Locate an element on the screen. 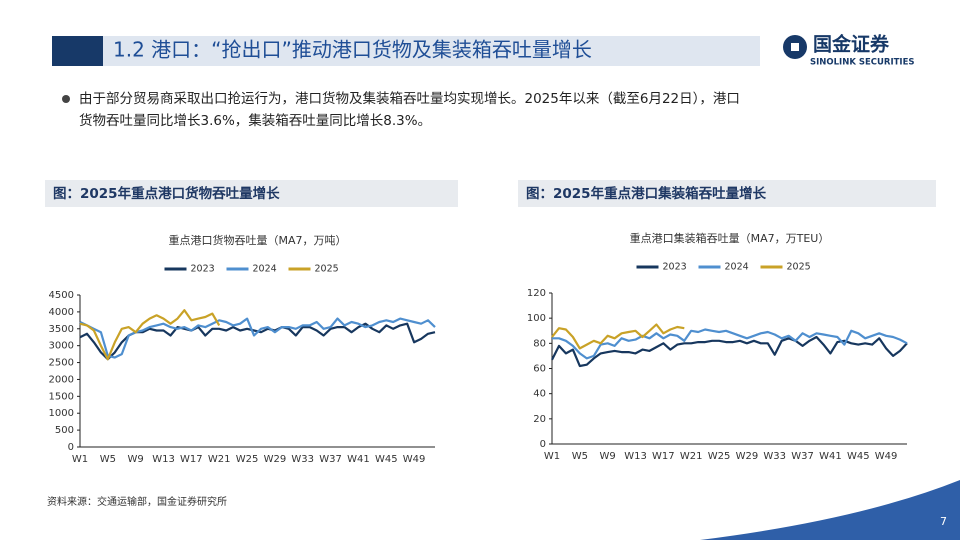  chart-title: 重点港口货物吞吐量（MA7，万吨） is located at coordinates (257, 240).